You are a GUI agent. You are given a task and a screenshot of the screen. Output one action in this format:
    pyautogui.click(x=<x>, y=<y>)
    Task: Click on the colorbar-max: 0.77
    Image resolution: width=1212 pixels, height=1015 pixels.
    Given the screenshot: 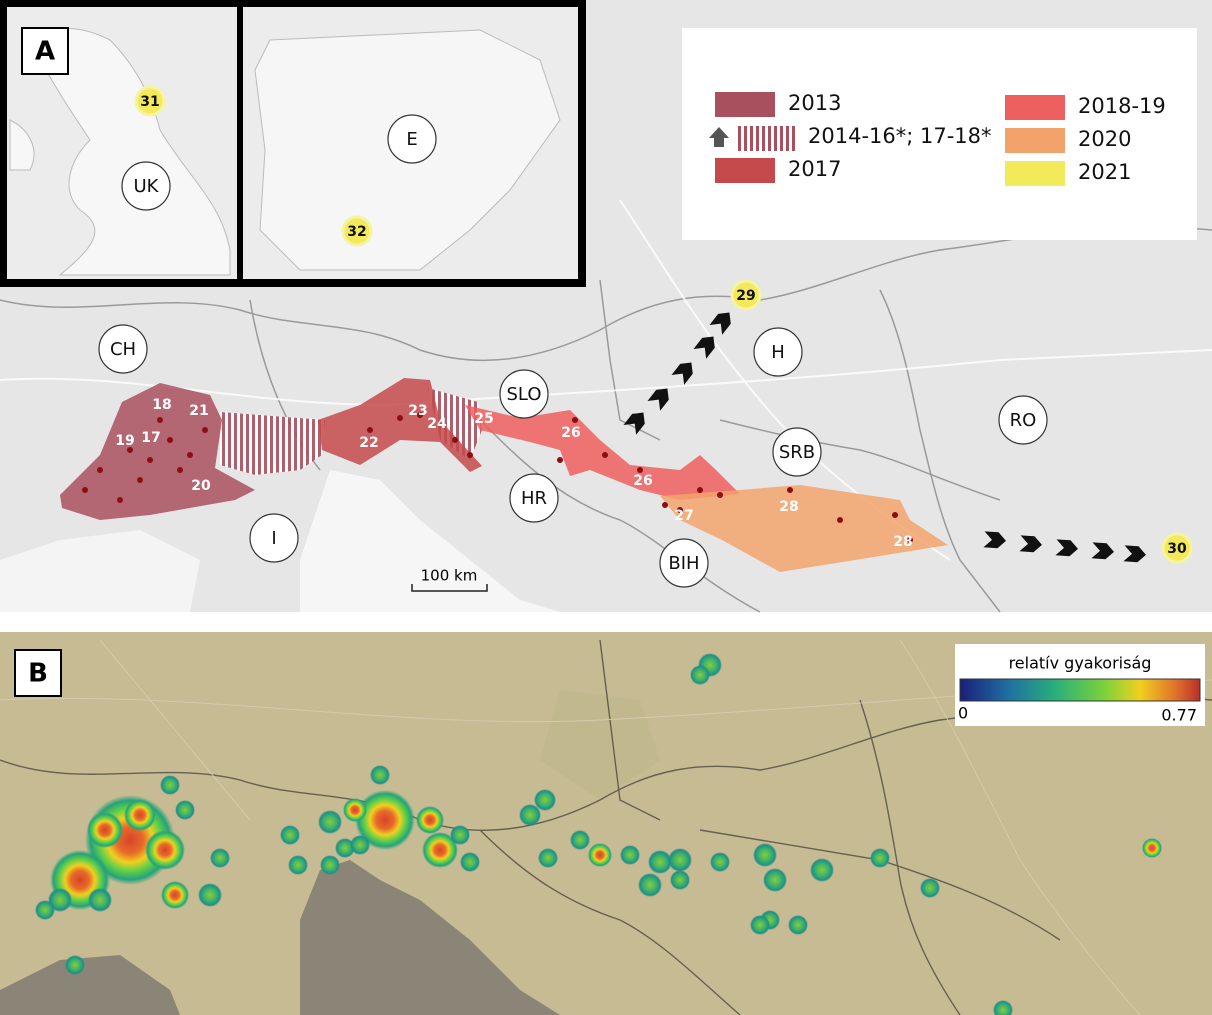 What is the action you would take?
    pyautogui.click(x=1179, y=715)
    